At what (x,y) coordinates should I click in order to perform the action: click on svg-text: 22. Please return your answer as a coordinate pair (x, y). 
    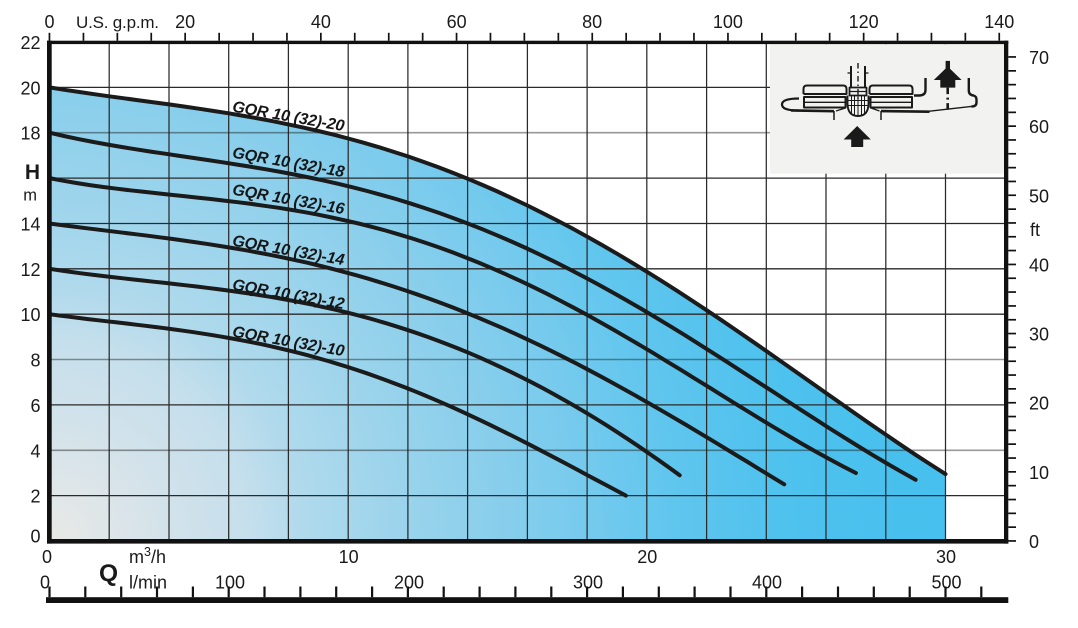
    Looking at the image, I should click on (30, 43).